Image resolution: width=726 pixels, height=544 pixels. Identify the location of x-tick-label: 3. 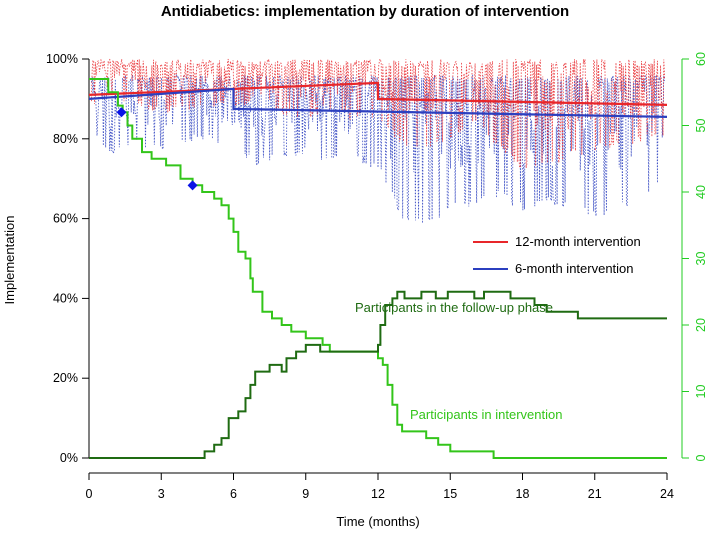
(161, 494).